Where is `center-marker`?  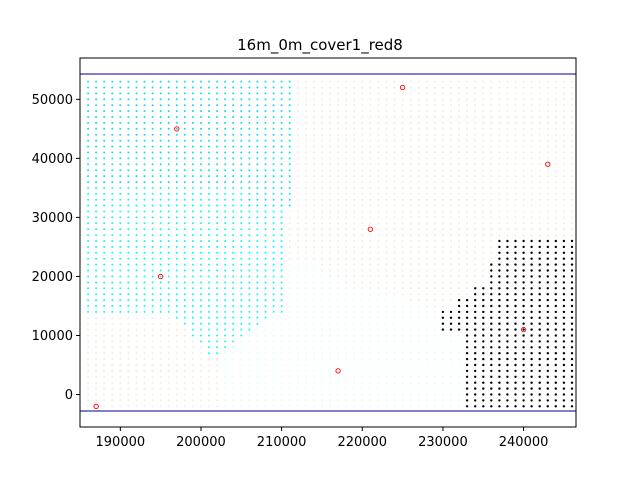
center-marker is located at coordinates (338, 371).